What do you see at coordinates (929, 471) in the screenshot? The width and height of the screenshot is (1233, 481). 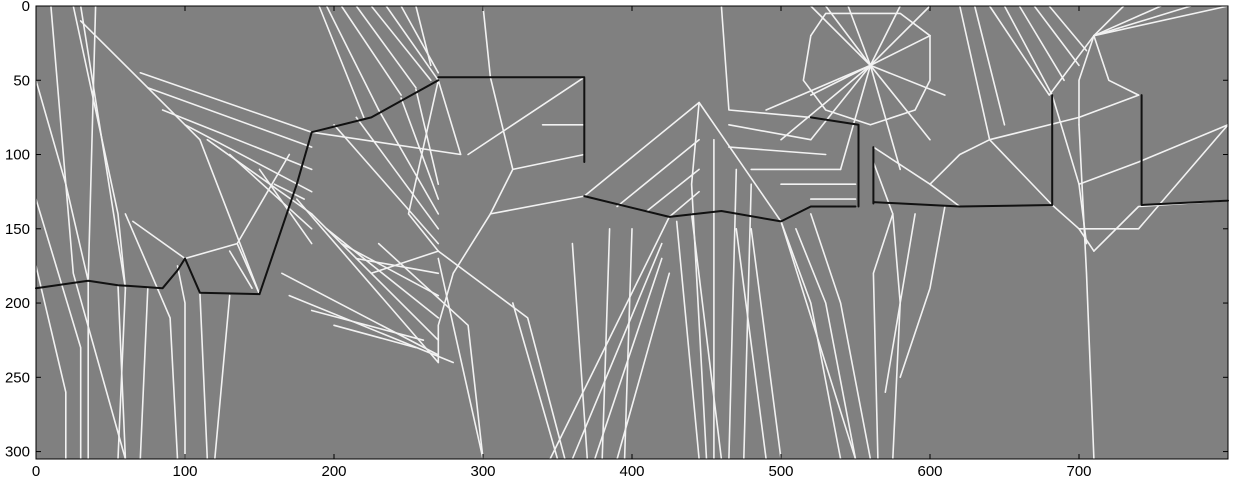 I see `x-tick-label: 600` at bounding box center [929, 471].